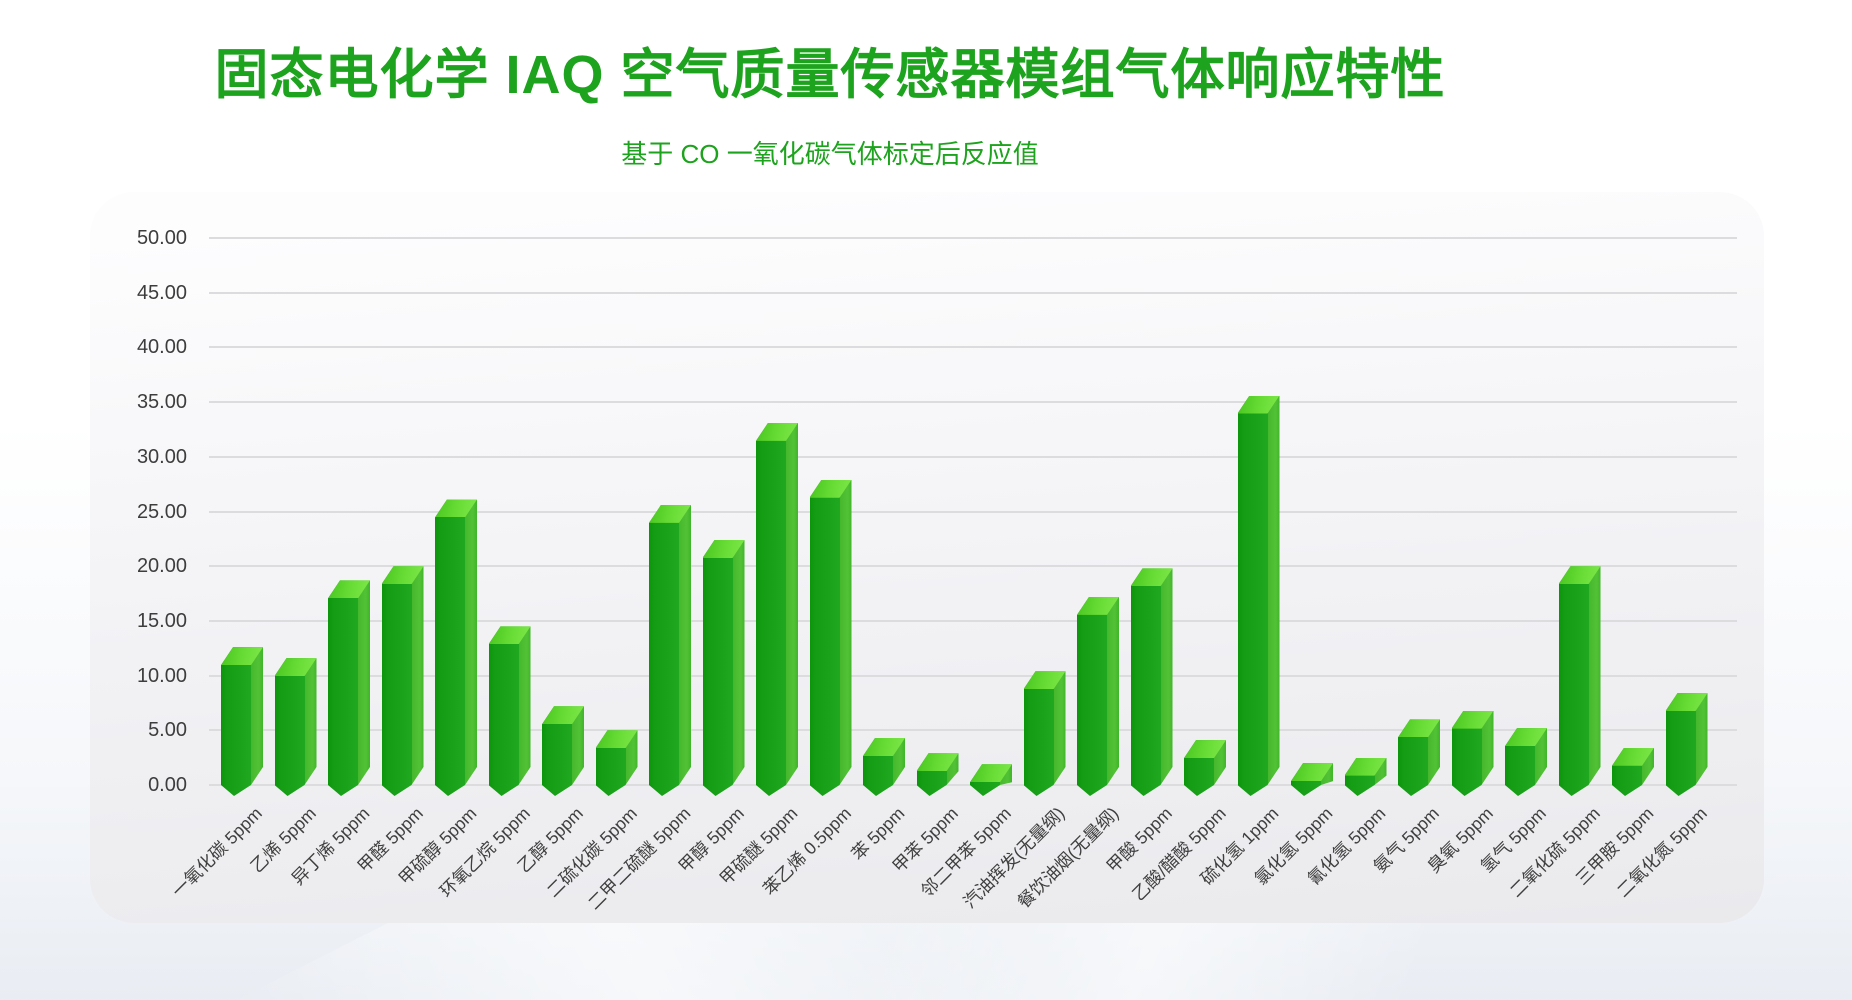  I want to click on y-axis-tick-label: 35.00, so click(161, 402).